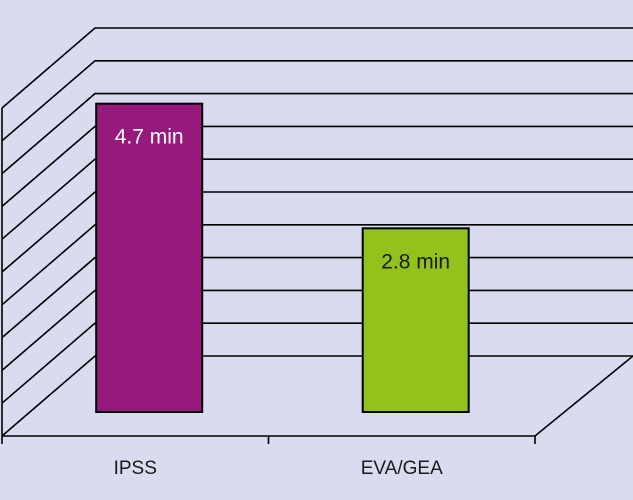  I want to click on x-tick-label: EVA/GEA, so click(402, 468).